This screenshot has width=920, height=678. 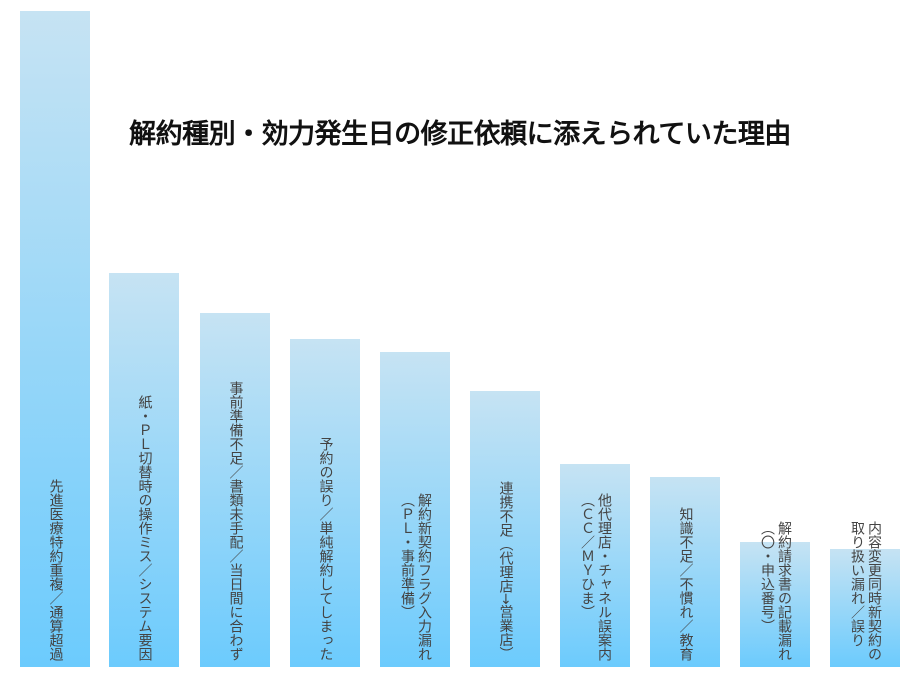 I want to click on category-label: 解約請求書の記載漏れ （〇・申込番号）, so click(x=775, y=591).